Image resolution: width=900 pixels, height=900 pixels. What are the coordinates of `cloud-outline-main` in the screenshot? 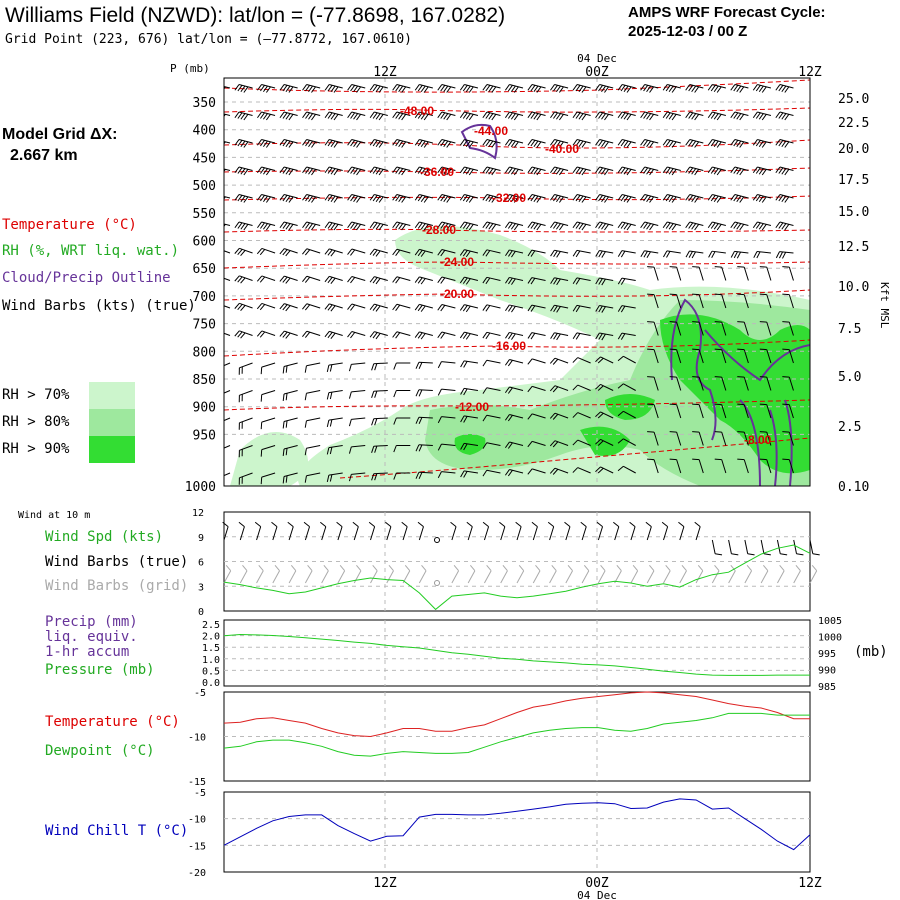 It's located at (693, 369).